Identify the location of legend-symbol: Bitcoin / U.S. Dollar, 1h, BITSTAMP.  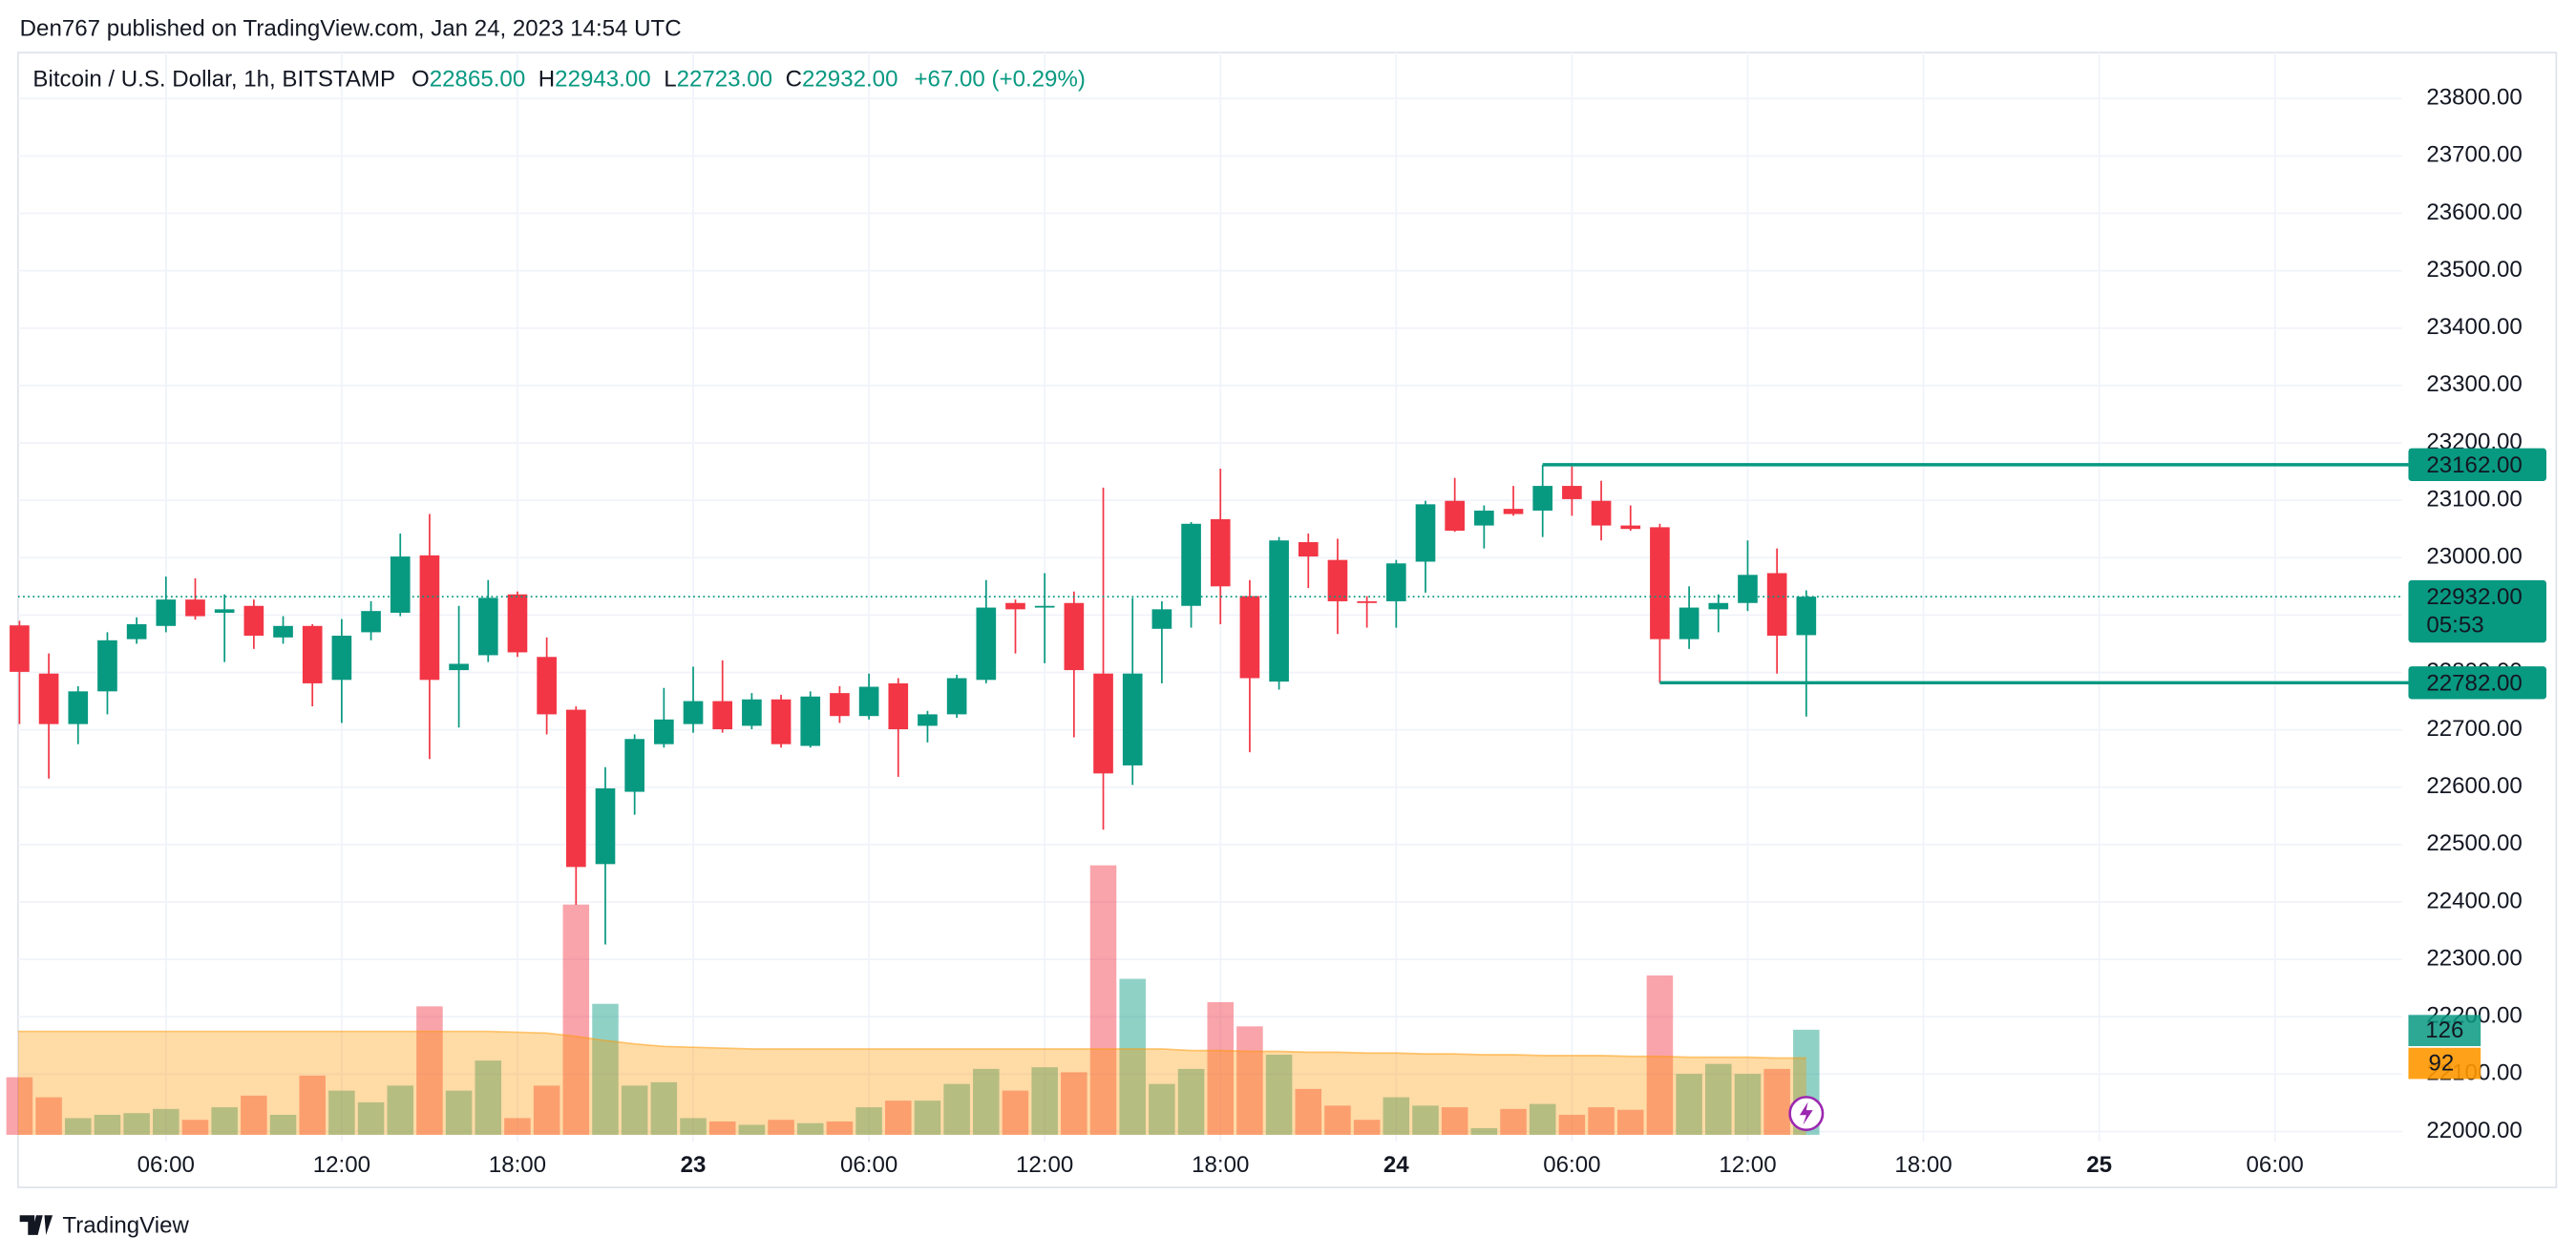
(213, 80).